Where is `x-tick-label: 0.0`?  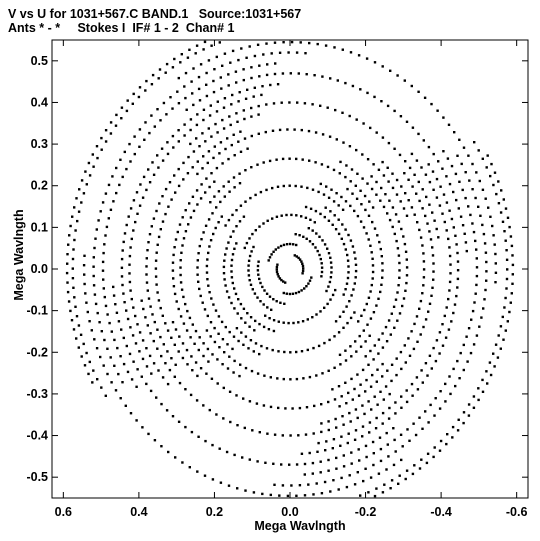 x-tick-label: 0.0 is located at coordinates (289, 512).